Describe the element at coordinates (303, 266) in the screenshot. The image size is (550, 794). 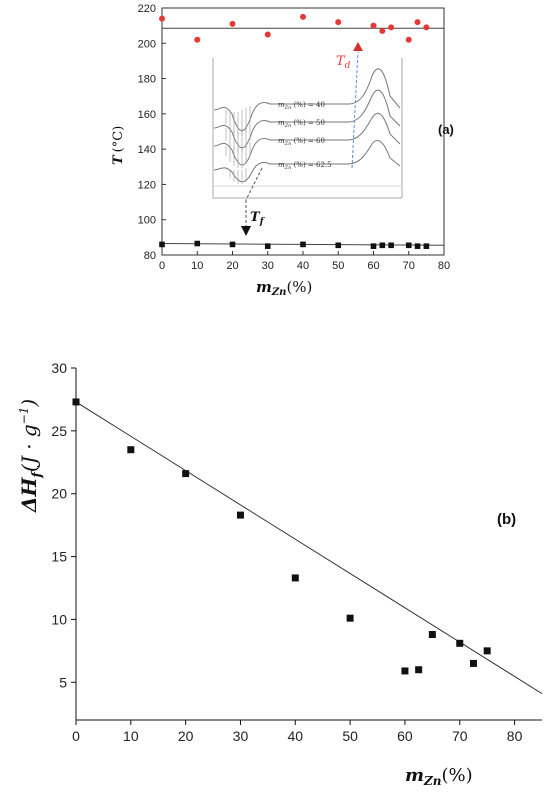
I see `panel-a-x-tick-label: 40` at that location.